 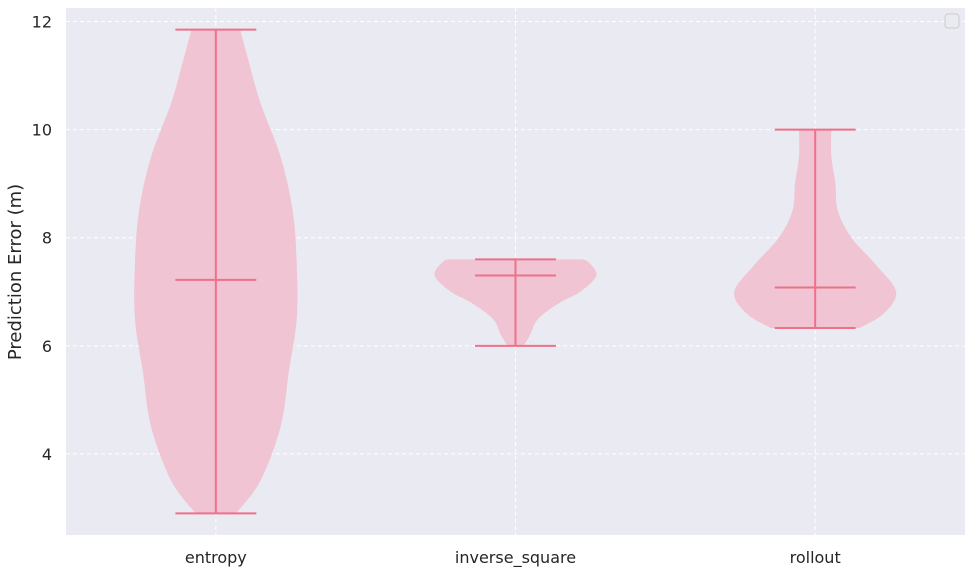 I want to click on y-tick-label: 4, so click(x=47, y=454).